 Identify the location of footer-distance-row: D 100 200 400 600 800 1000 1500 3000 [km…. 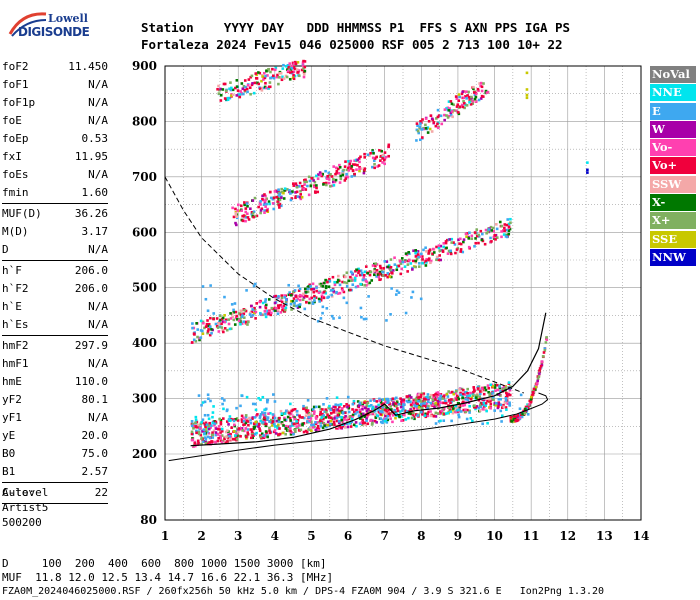
(164, 563).